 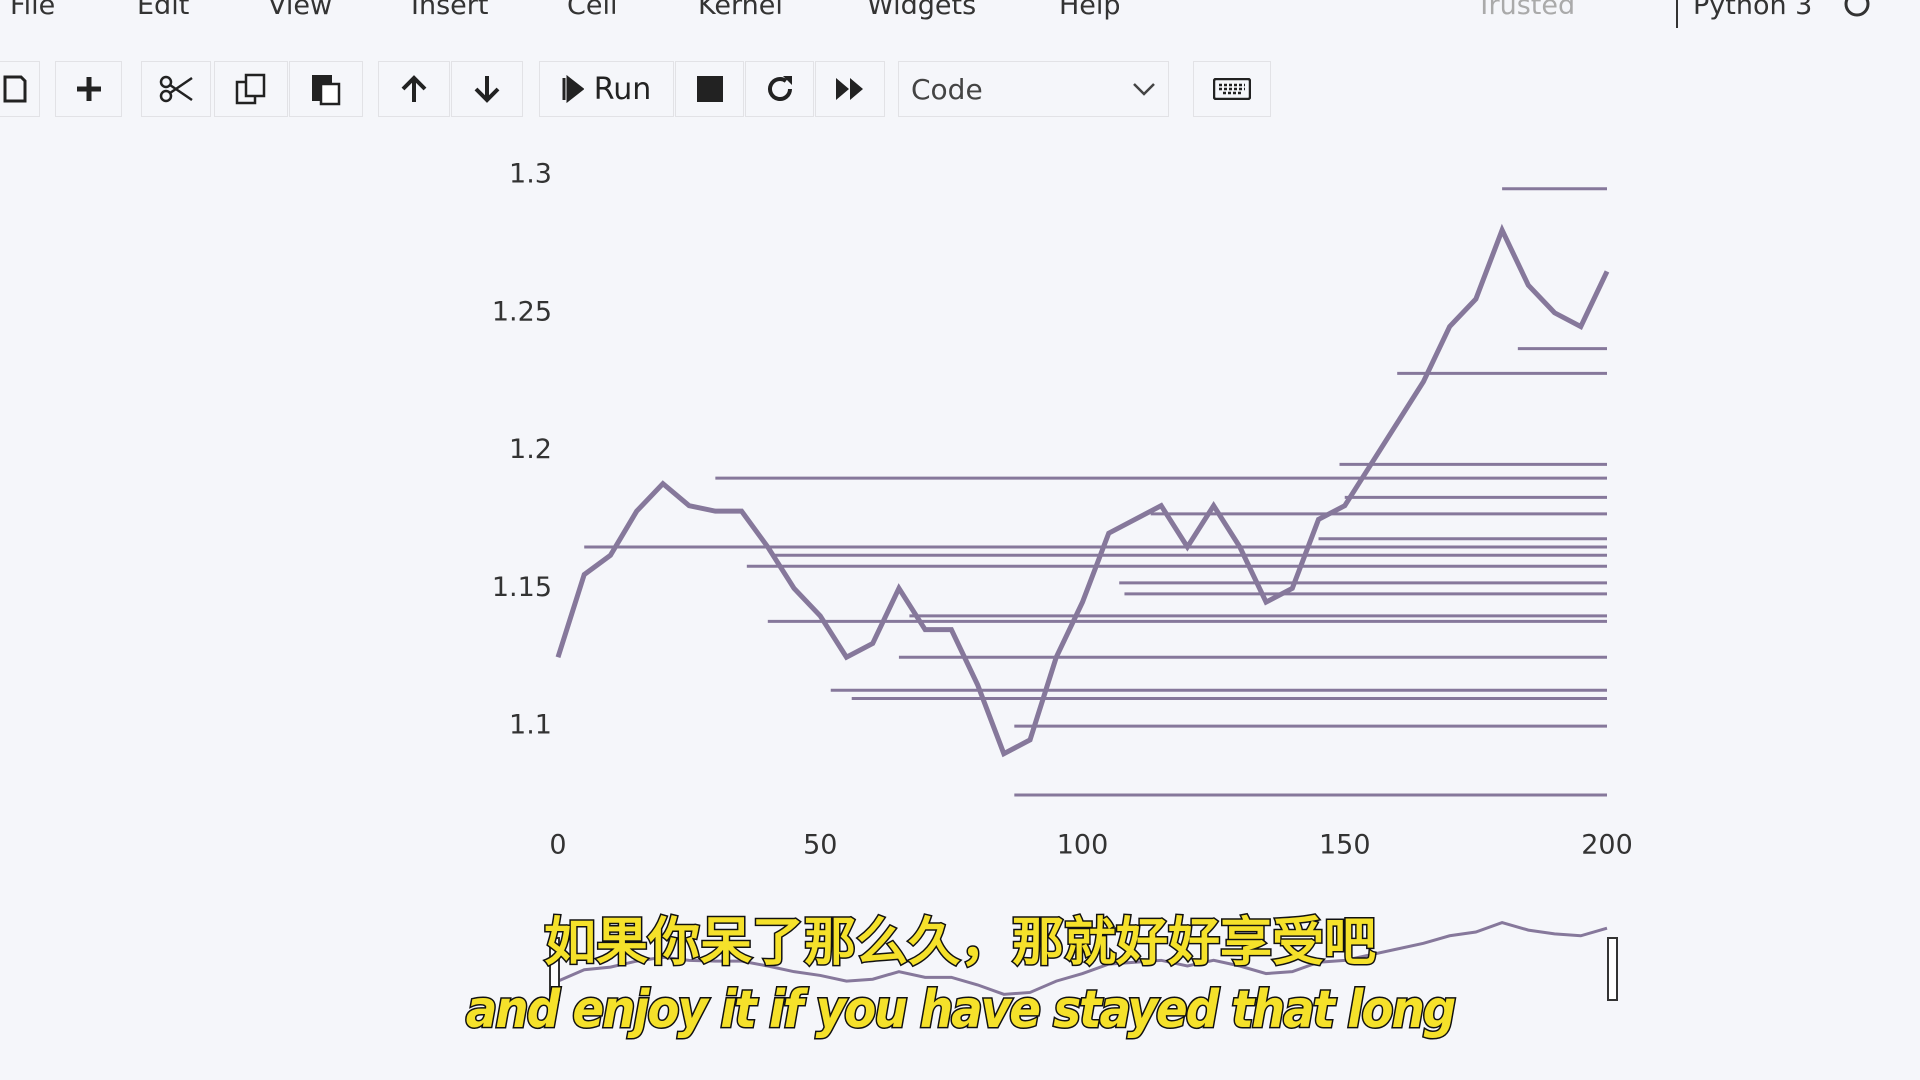 What do you see at coordinates (326, 89) in the screenshot?
I see `paste-button` at bounding box center [326, 89].